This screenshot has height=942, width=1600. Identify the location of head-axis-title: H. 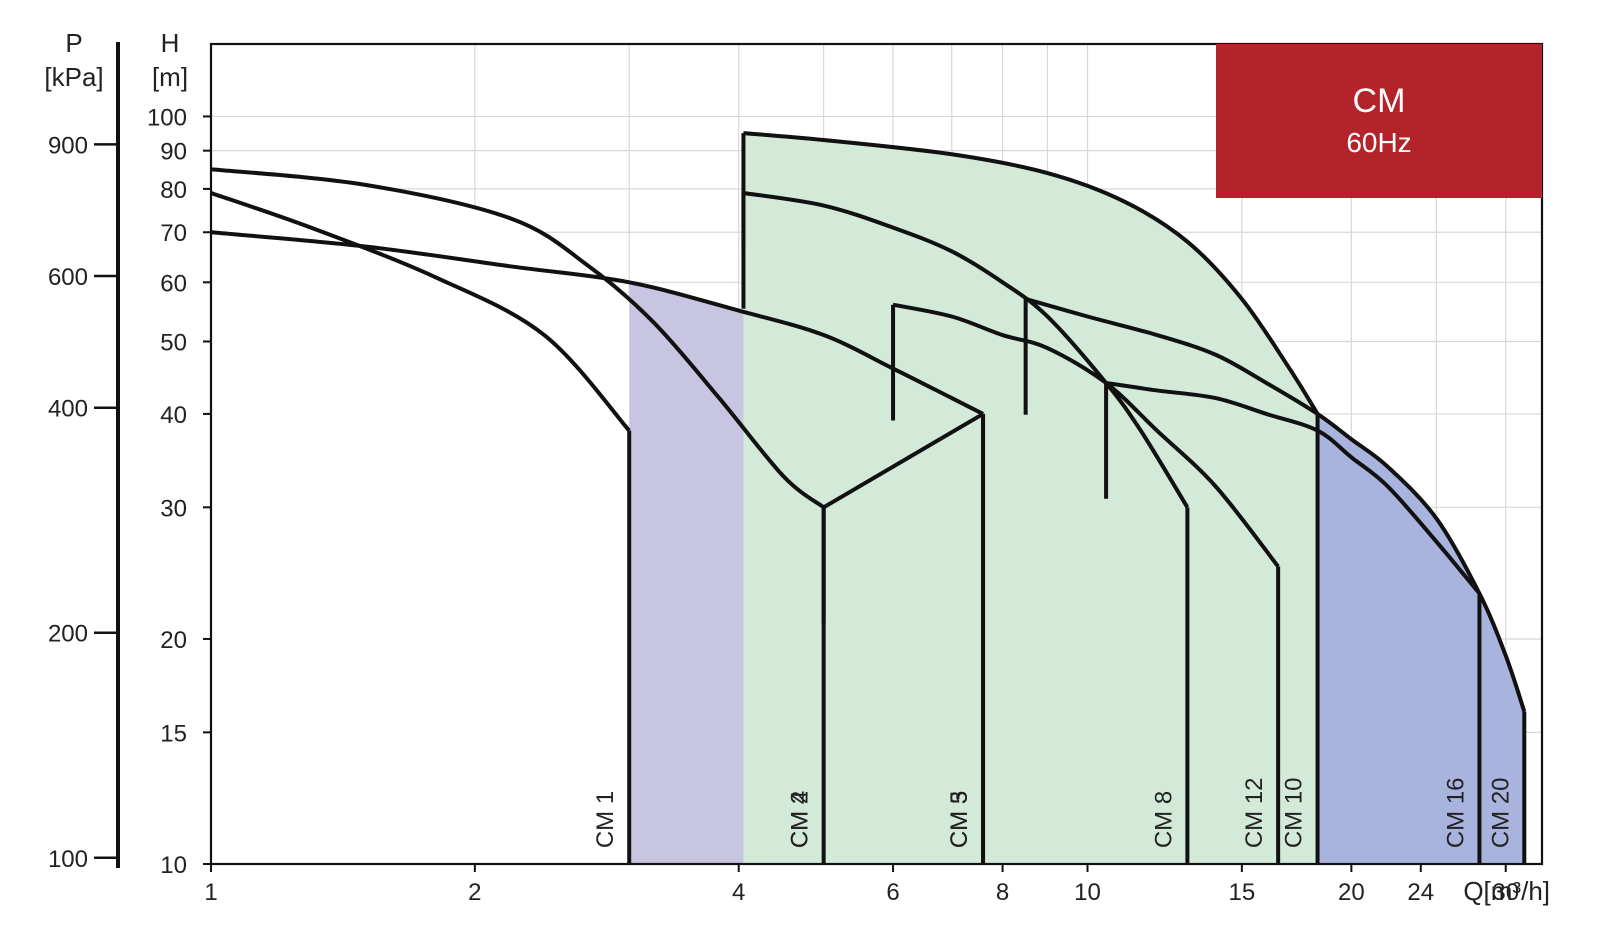
(170, 43).